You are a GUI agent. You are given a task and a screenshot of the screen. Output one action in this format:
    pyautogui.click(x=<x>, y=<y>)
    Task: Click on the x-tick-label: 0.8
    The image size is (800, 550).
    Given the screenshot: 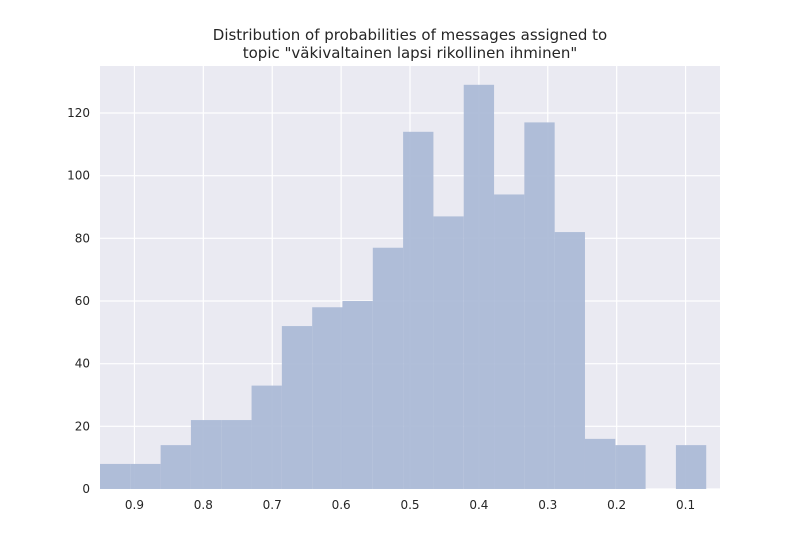 What is the action you would take?
    pyautogui.click(x=203, y=505)
    